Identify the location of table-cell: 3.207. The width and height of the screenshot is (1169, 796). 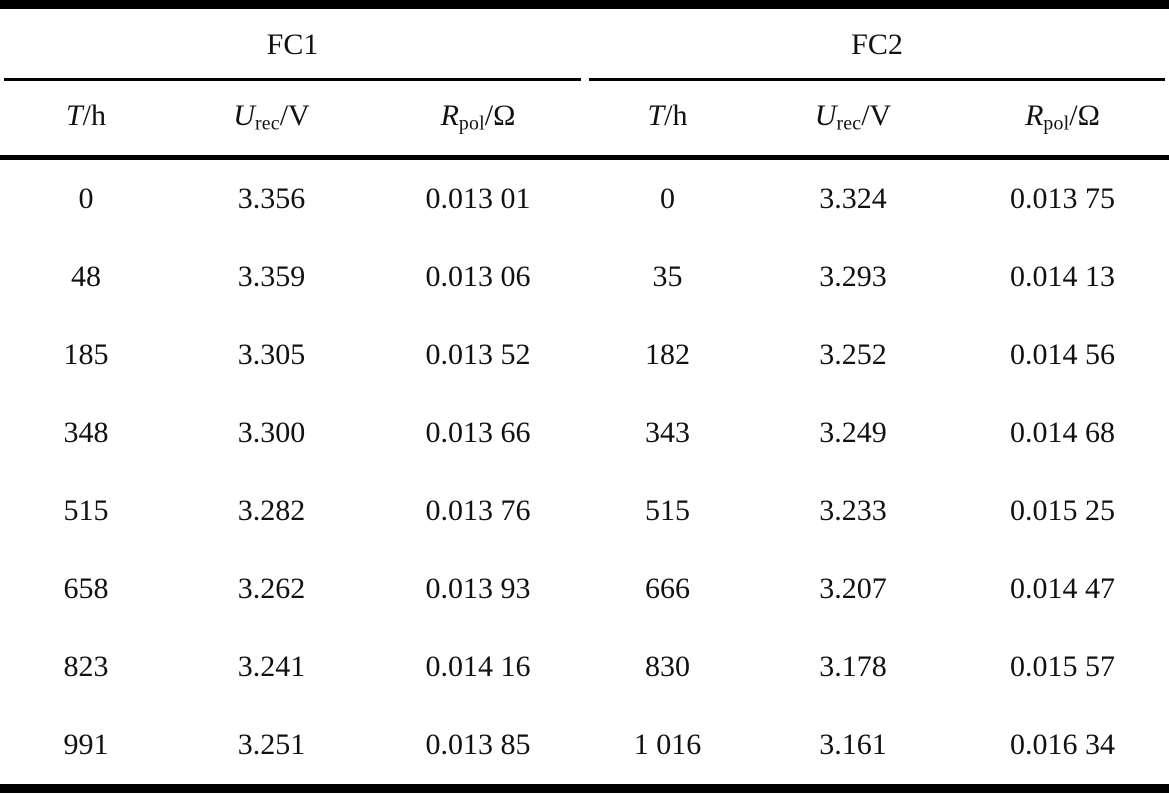
(853, 588).